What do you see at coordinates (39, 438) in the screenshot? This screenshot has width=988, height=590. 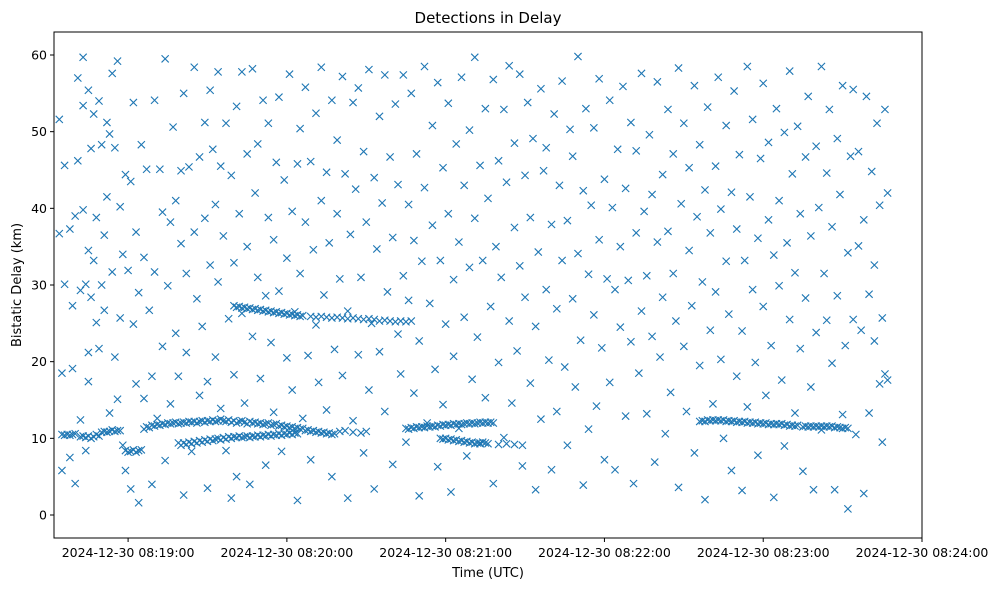 I see `y-tick-label: 10` at bounding box center [39, 438].